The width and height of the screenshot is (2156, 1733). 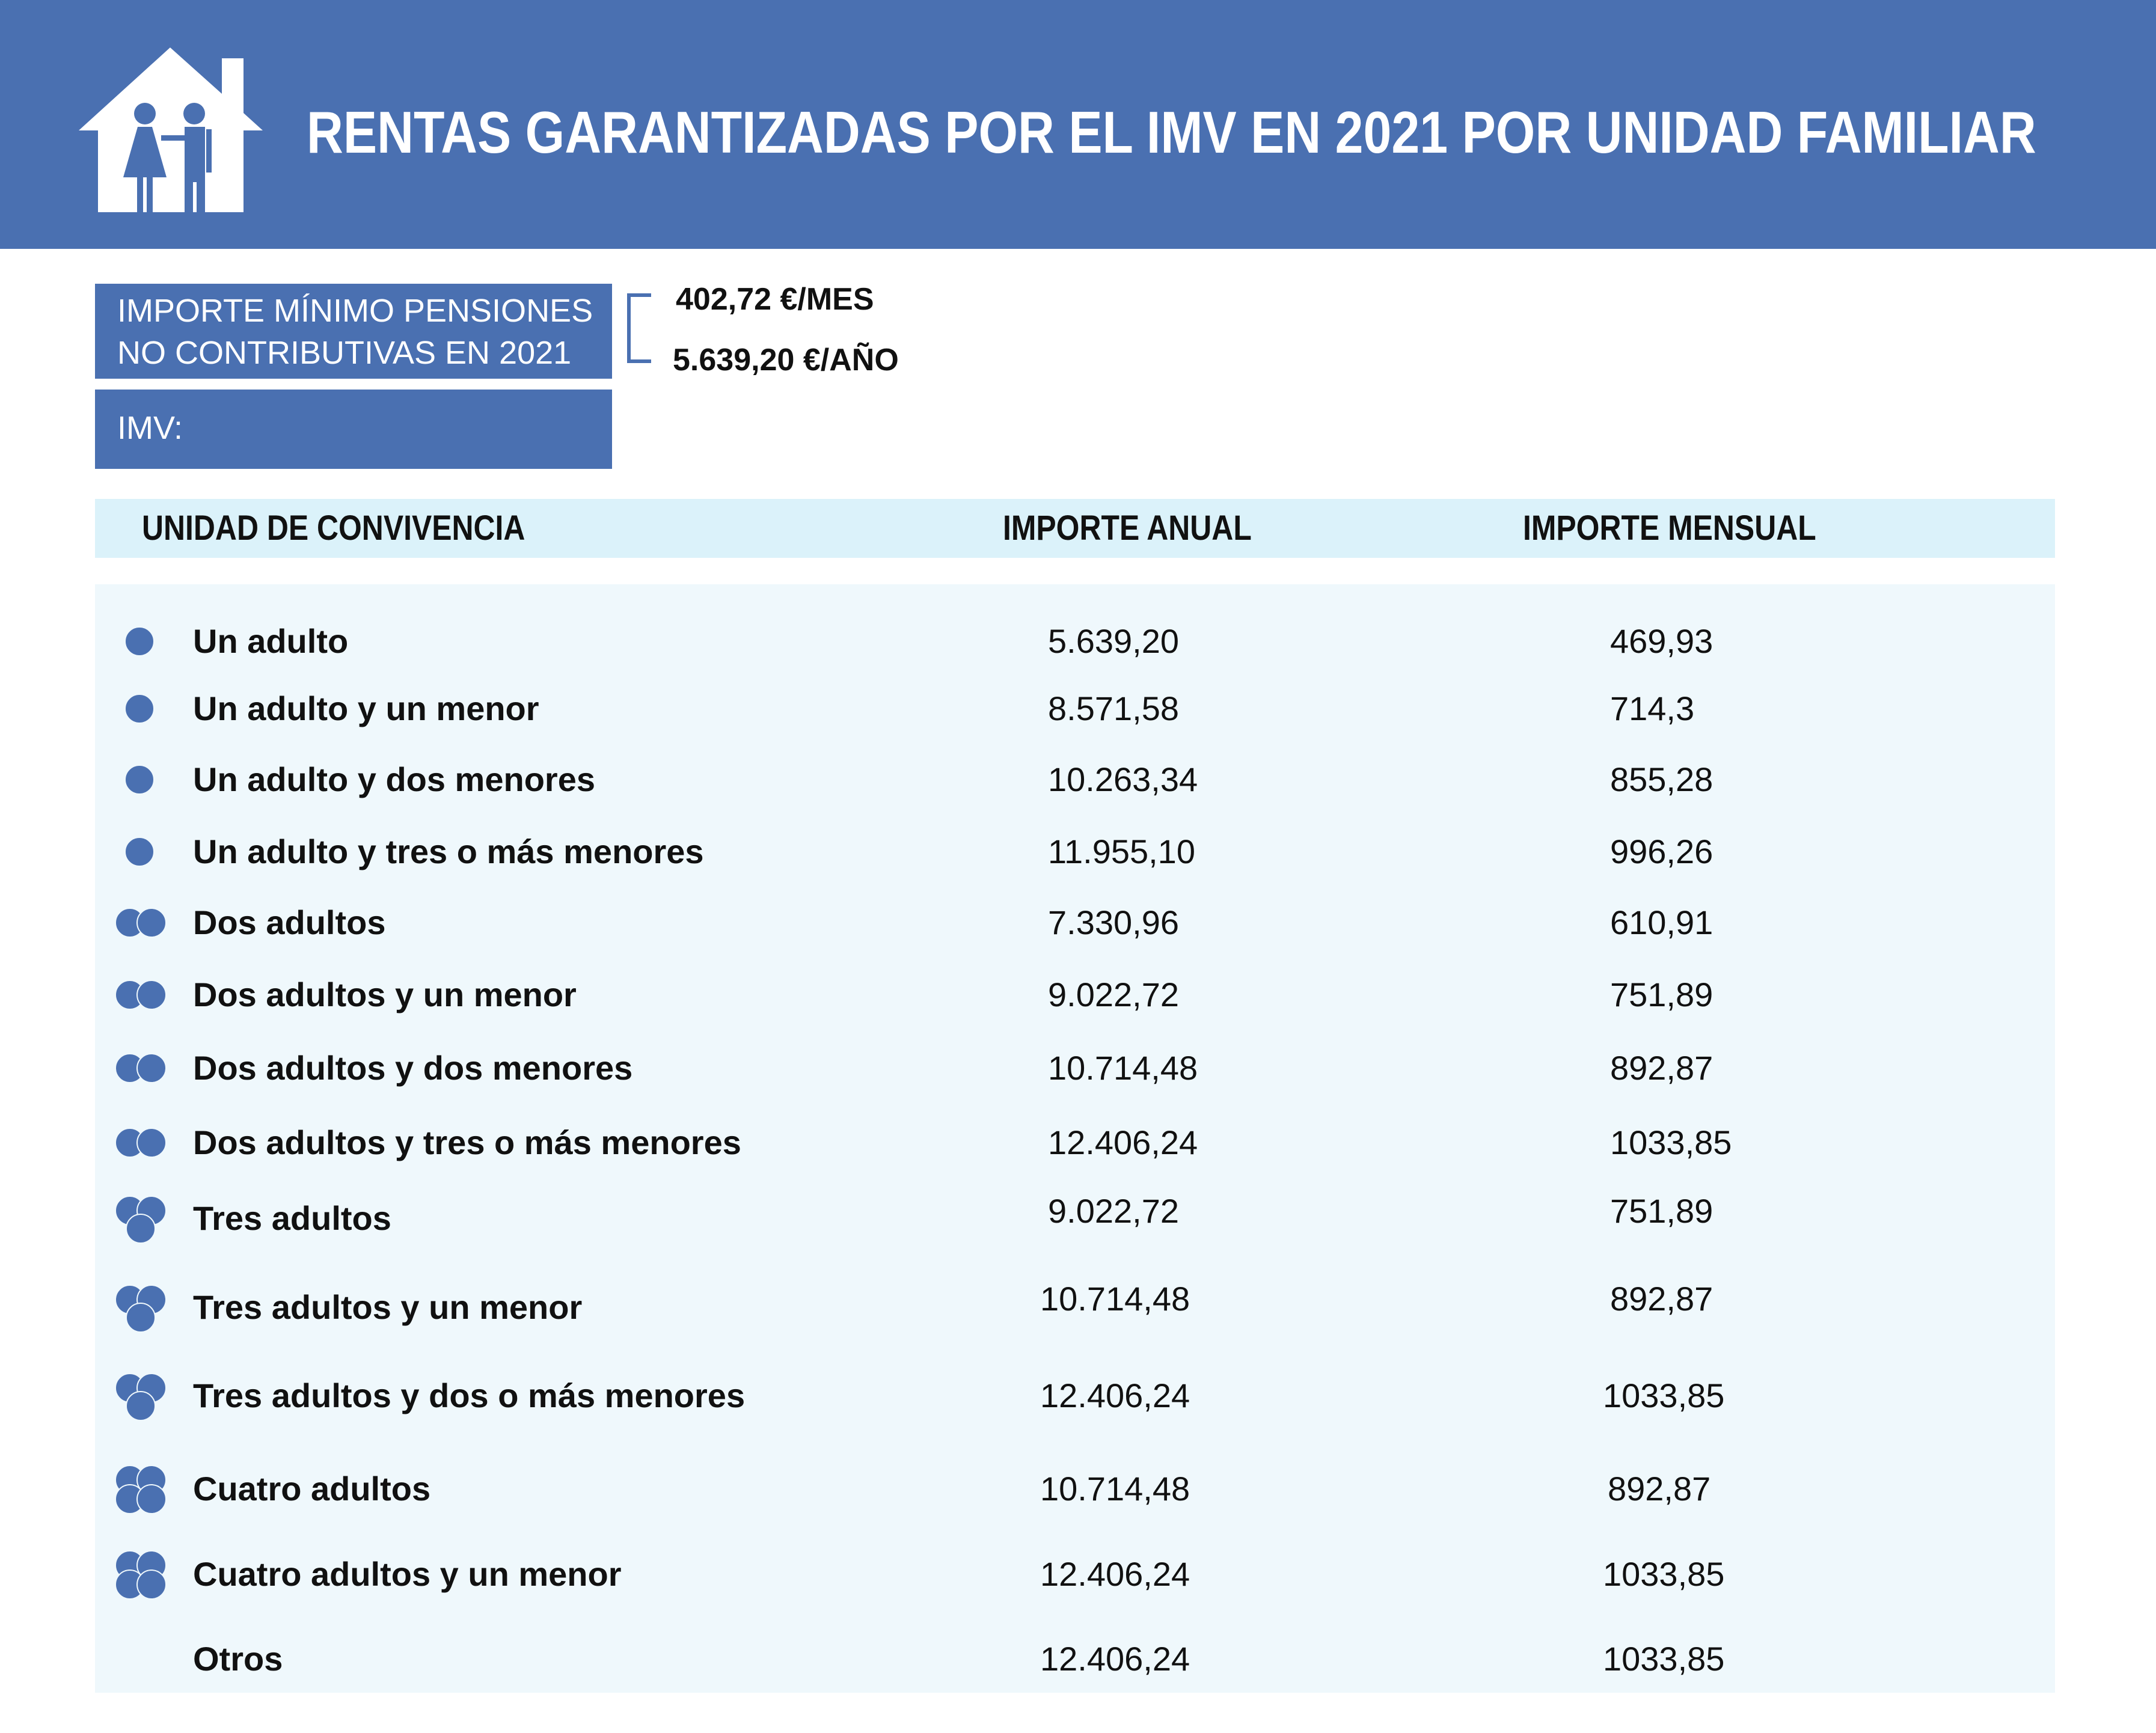 I want to click on row-label: Cuatro adultos, so click(x=312, y=1489).